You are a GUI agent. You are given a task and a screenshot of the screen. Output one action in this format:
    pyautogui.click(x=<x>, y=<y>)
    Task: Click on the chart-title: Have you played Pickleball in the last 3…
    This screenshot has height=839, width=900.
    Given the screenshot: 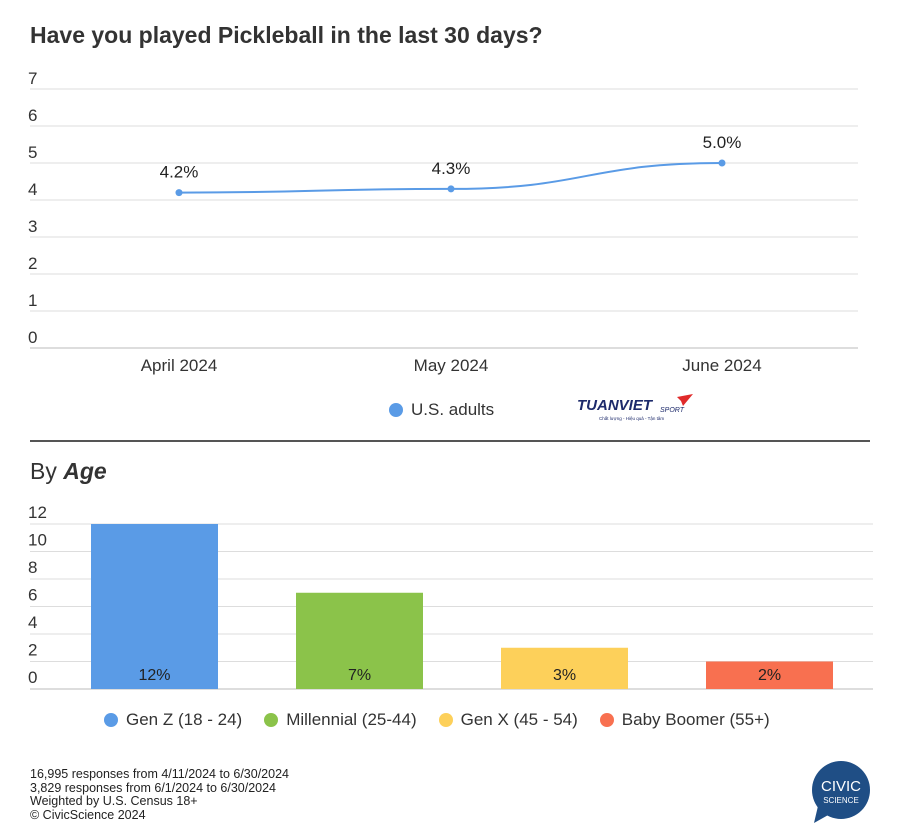 What is the action you would take?
    pyautogui.click(x=286, y=35)
    